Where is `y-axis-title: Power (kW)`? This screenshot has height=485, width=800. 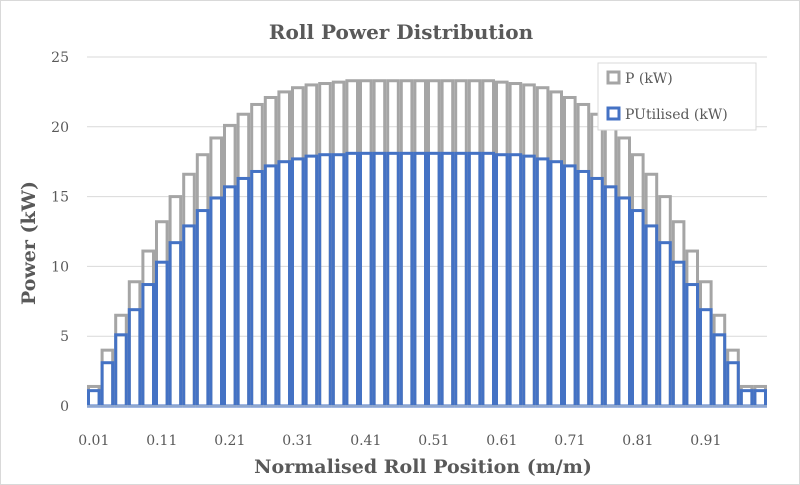
y-axis-title: Power (kW) is located at coordinates (29, 243).